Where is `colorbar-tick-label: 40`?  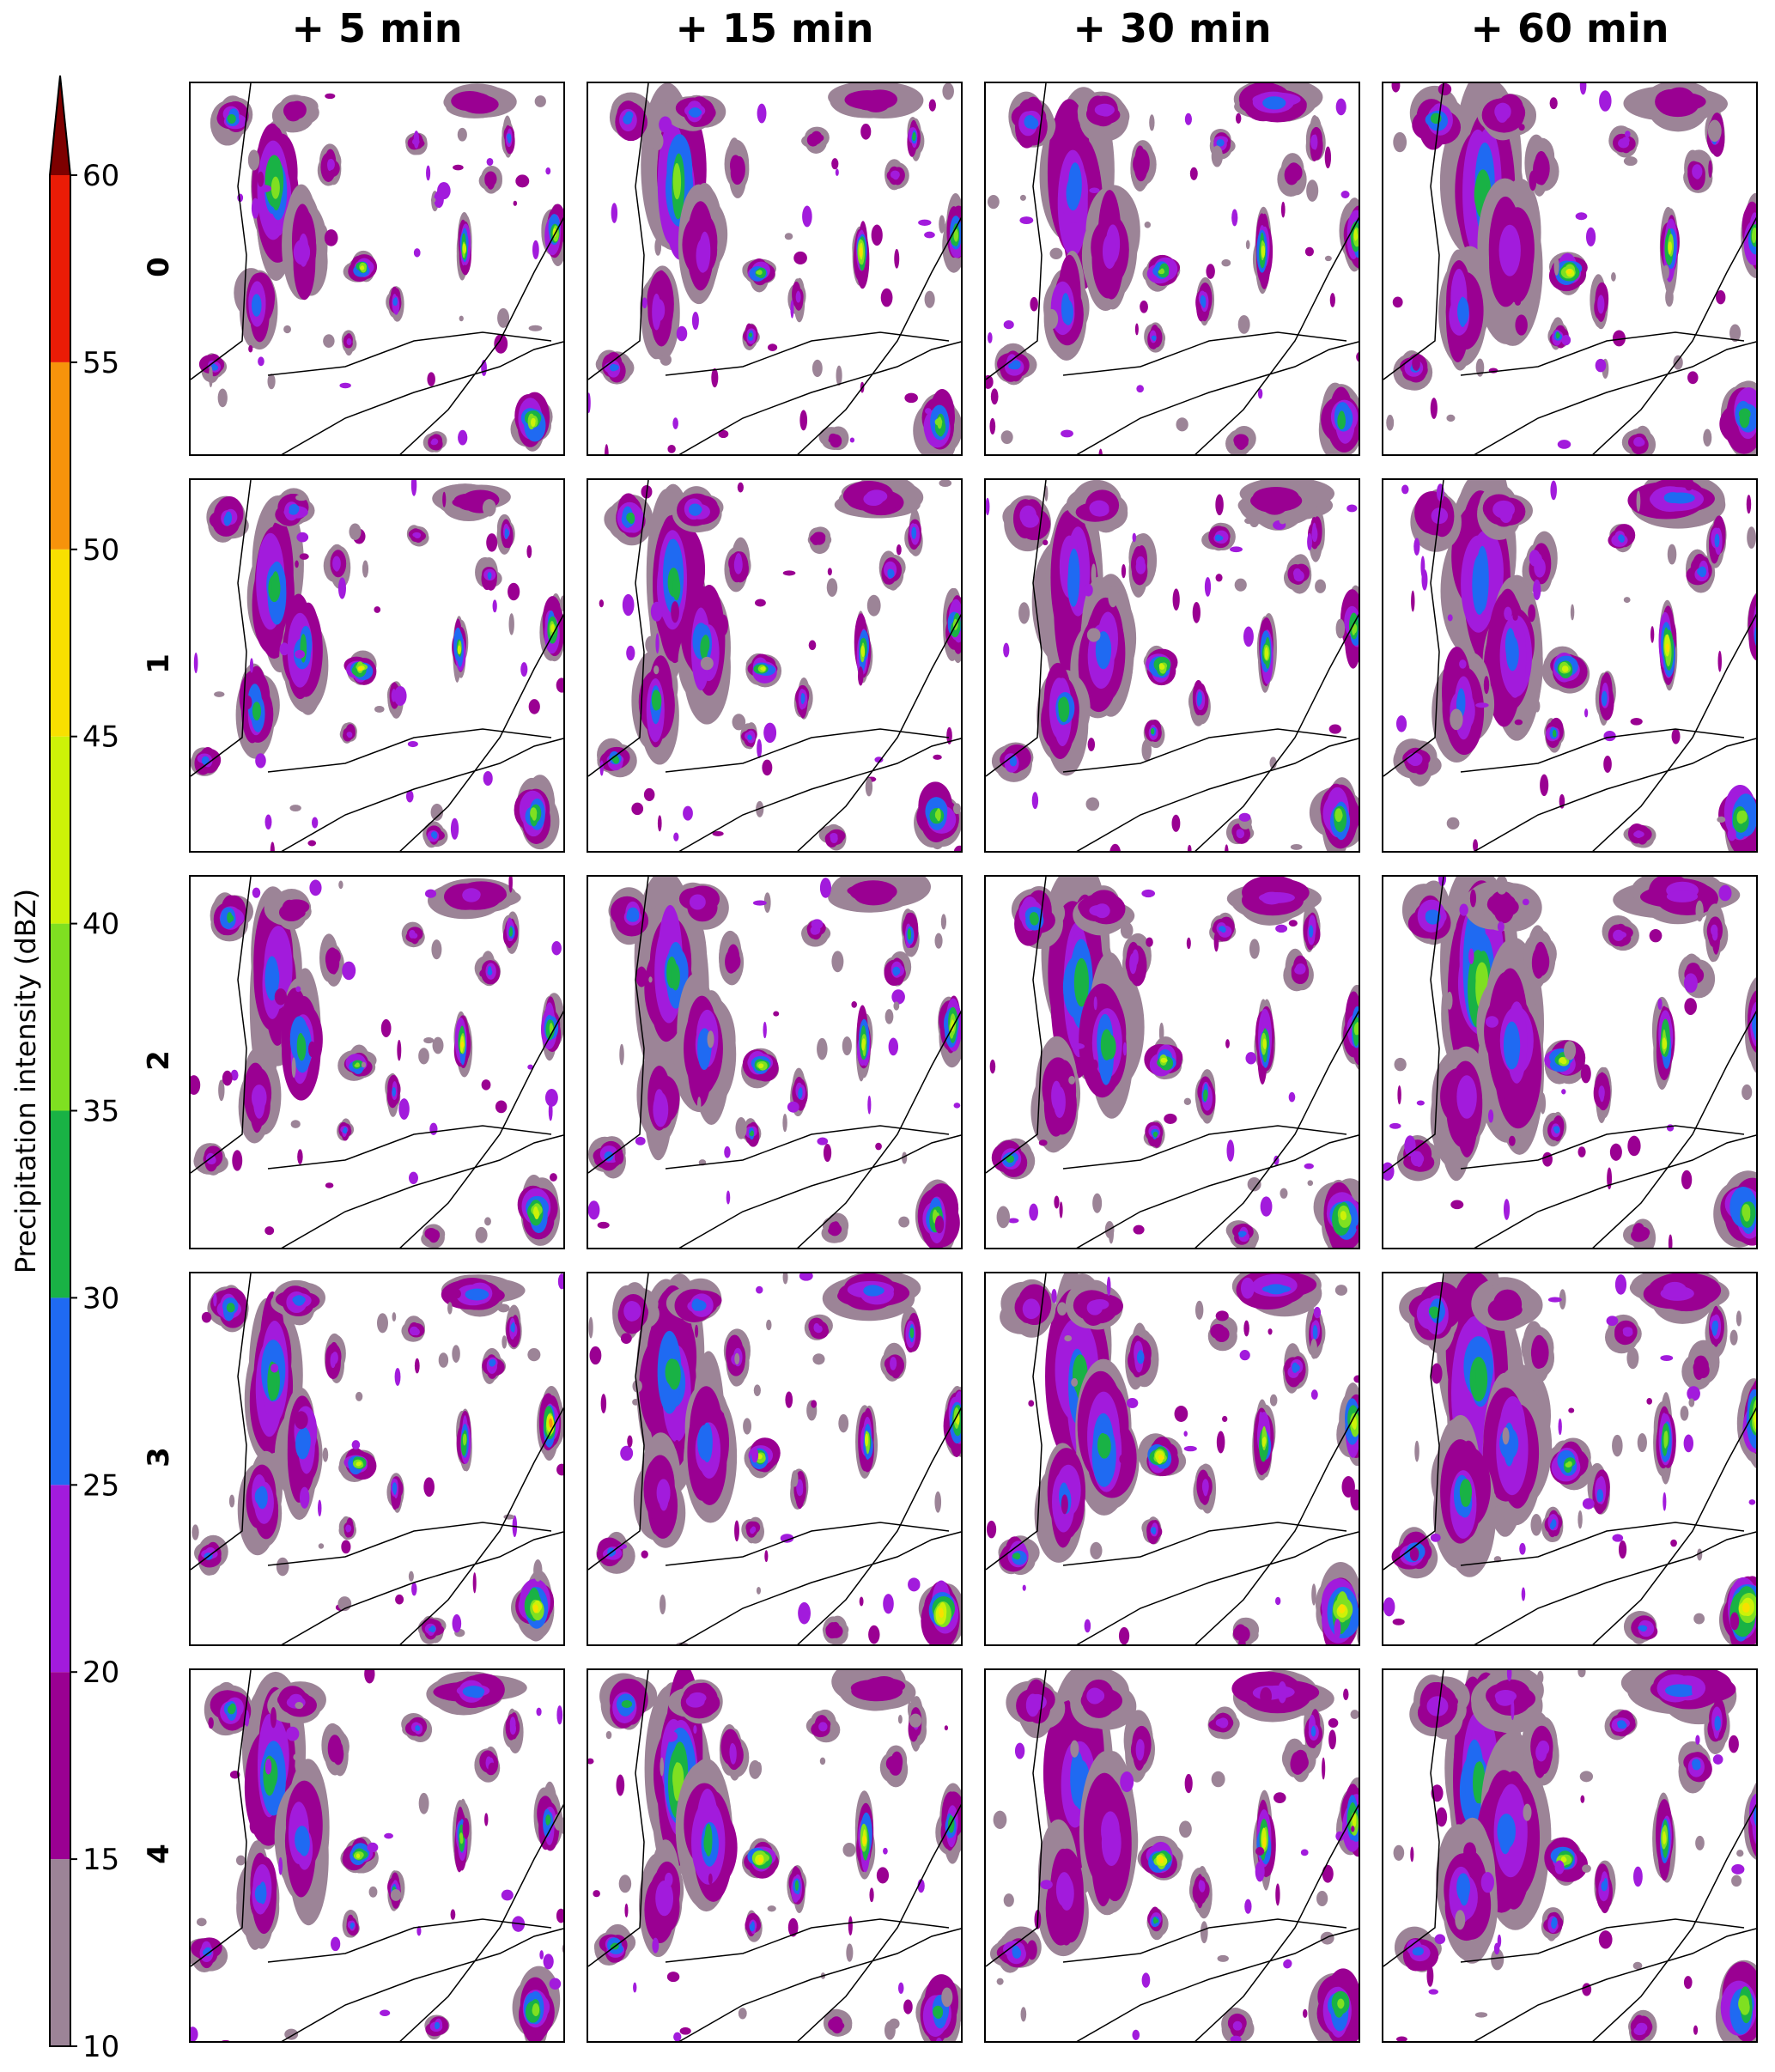 colorbar-tick-label: 40 is located at coordinates (100, 925).